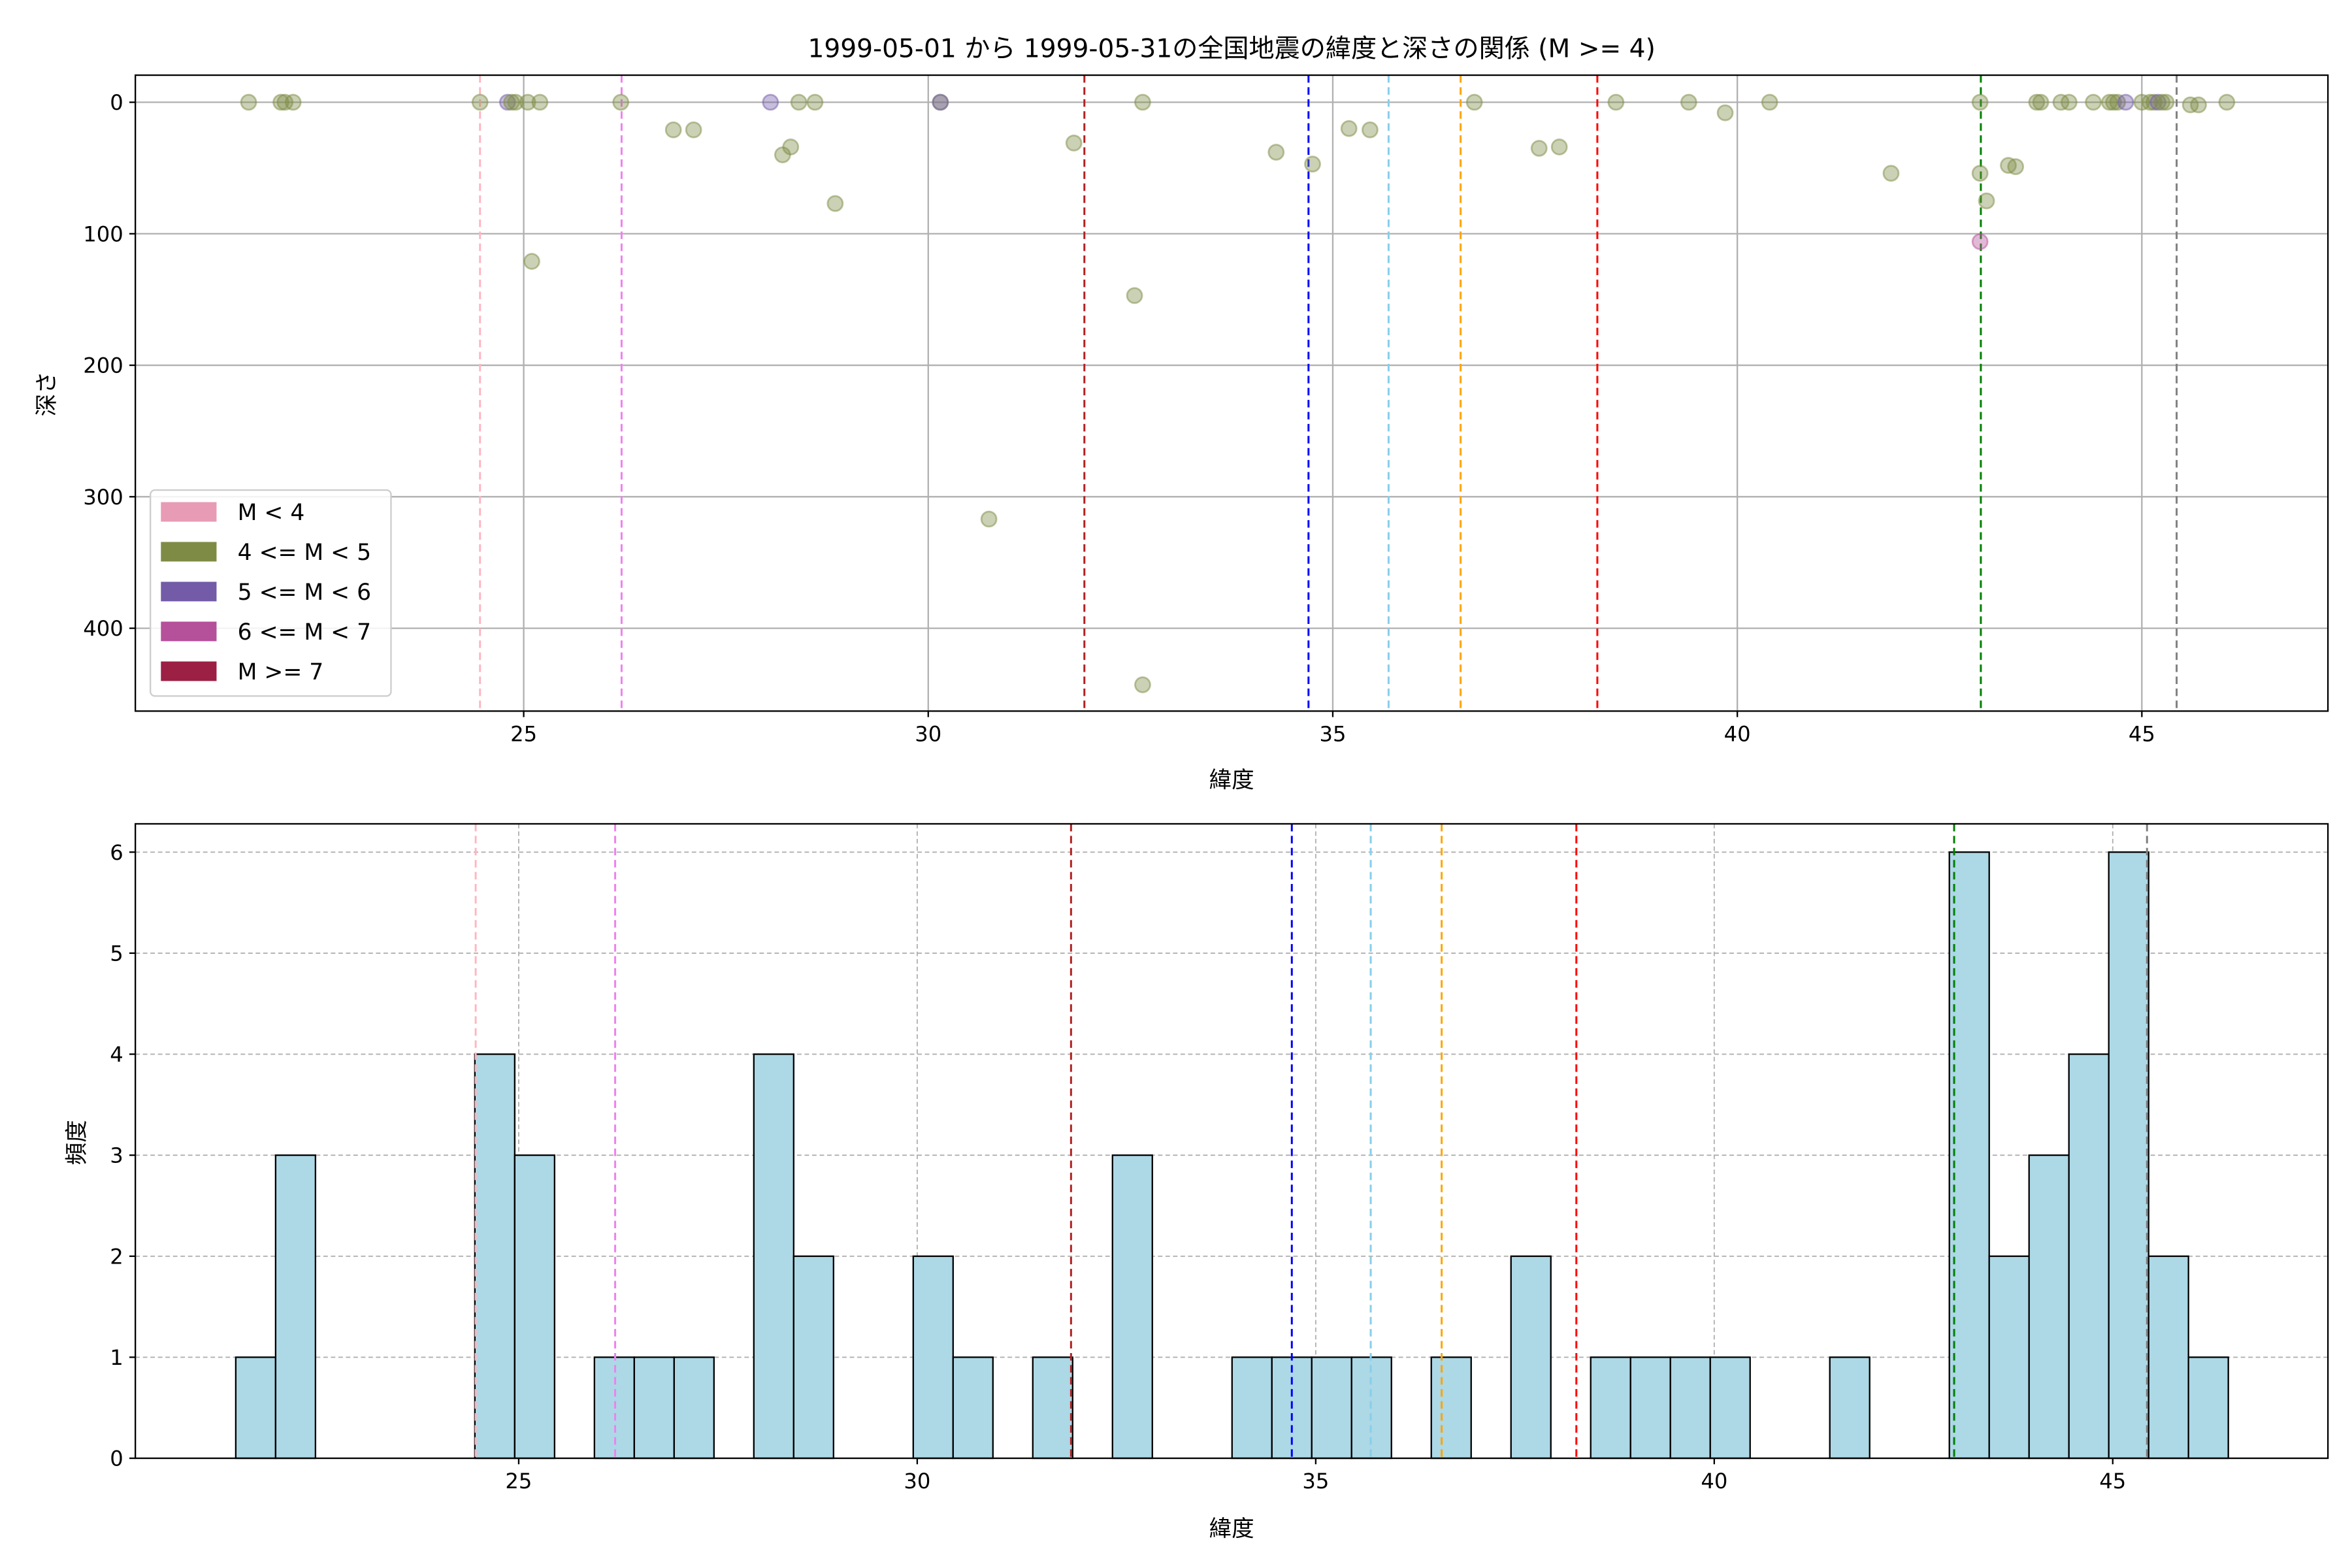 This screenshot has width=2352, height=1568. What do you see at coordinates (1231, 1529) in the screenshot?
I see `histogram-x-label: 緯度` at bounding box center [1231, 1529].